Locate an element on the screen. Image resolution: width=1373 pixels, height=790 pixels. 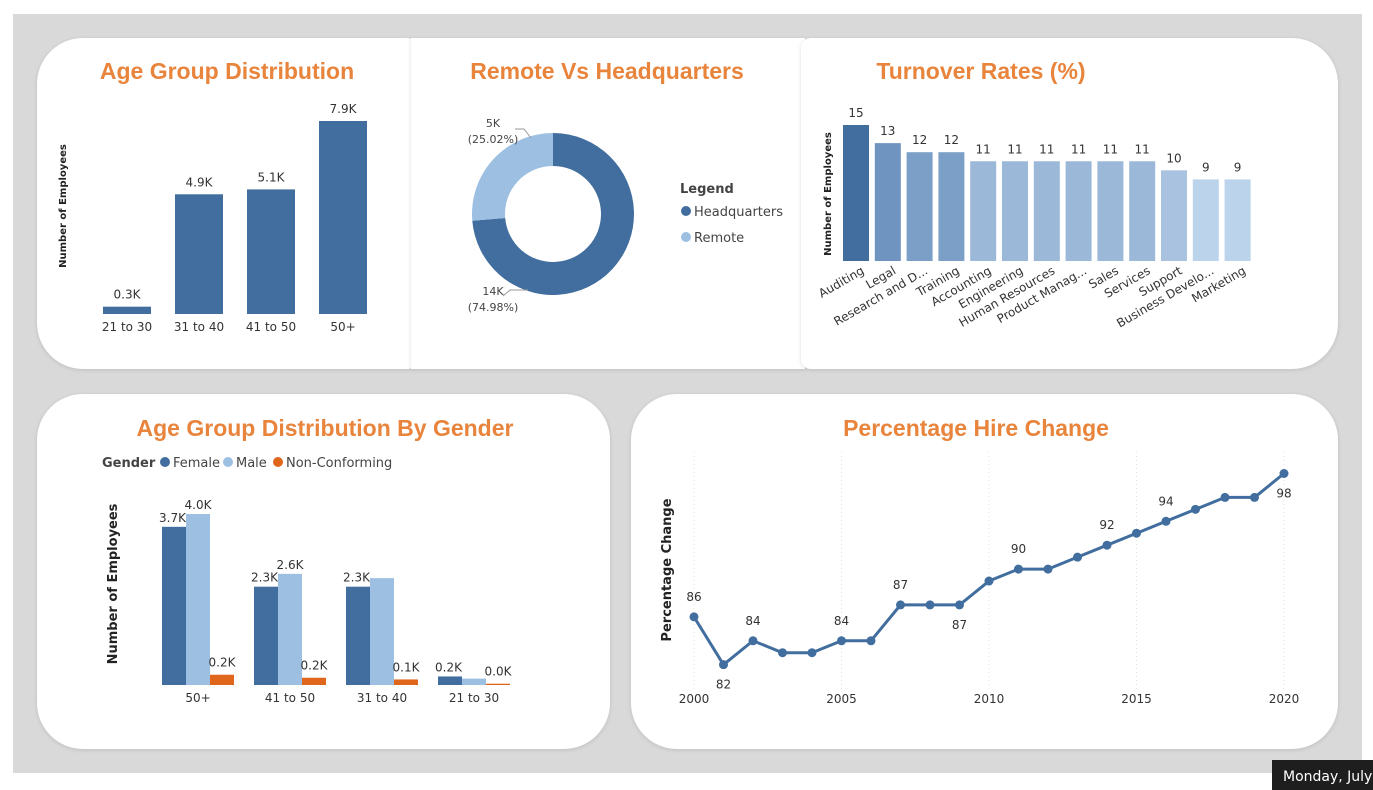
chart-title: Age Group Distribution is located at coordinates (227, 71).